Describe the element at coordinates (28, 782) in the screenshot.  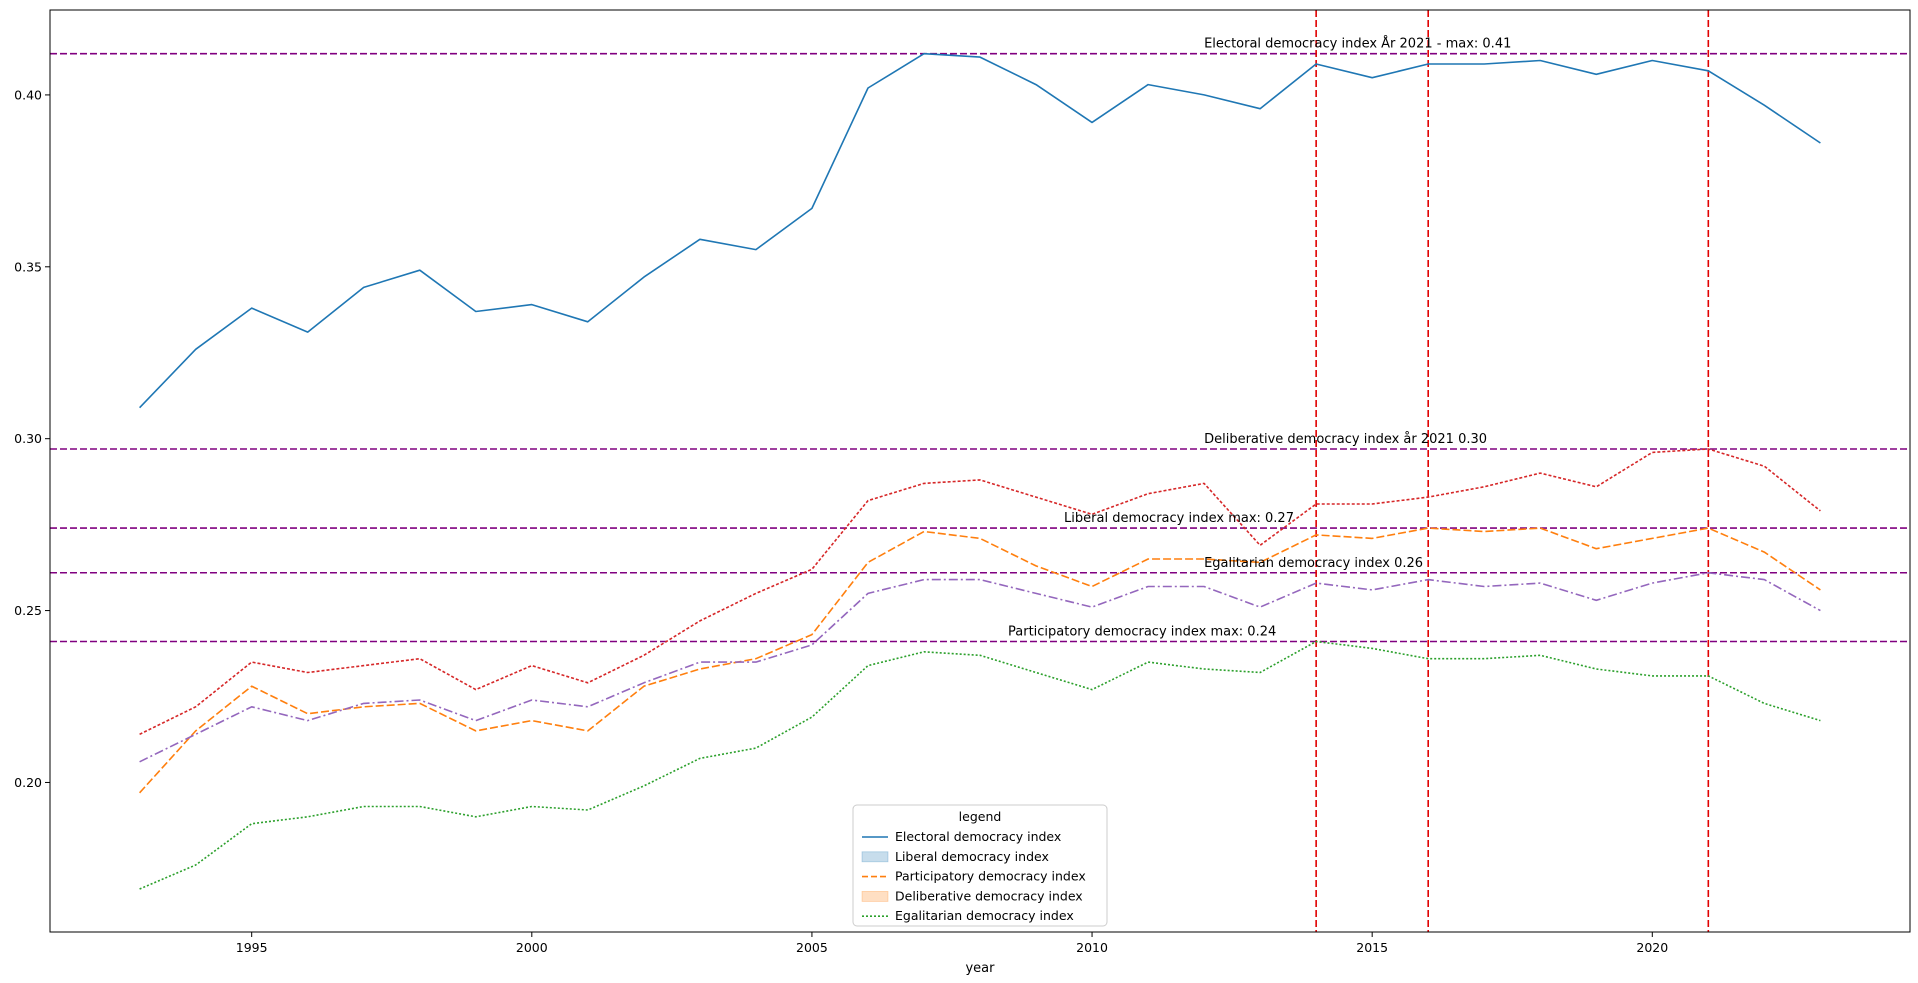
I see `y-tick-label: 0.20` at that location.